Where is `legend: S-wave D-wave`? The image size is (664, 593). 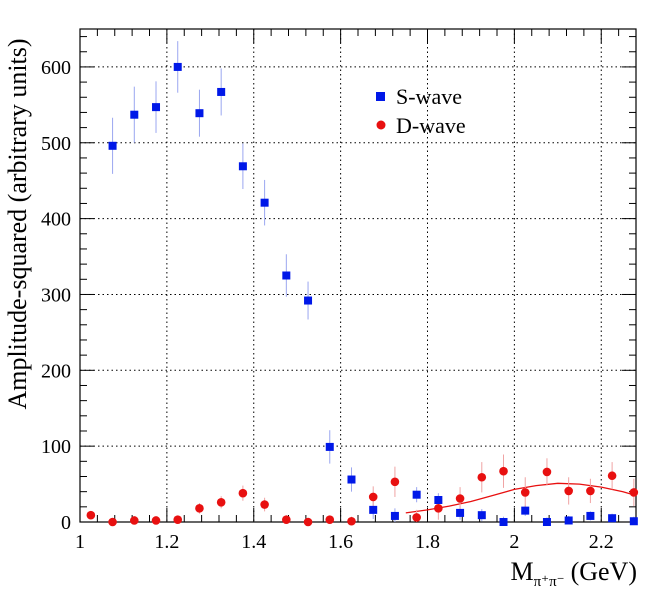
legend: S-wave D-wave is located at coordinates (421, 111).